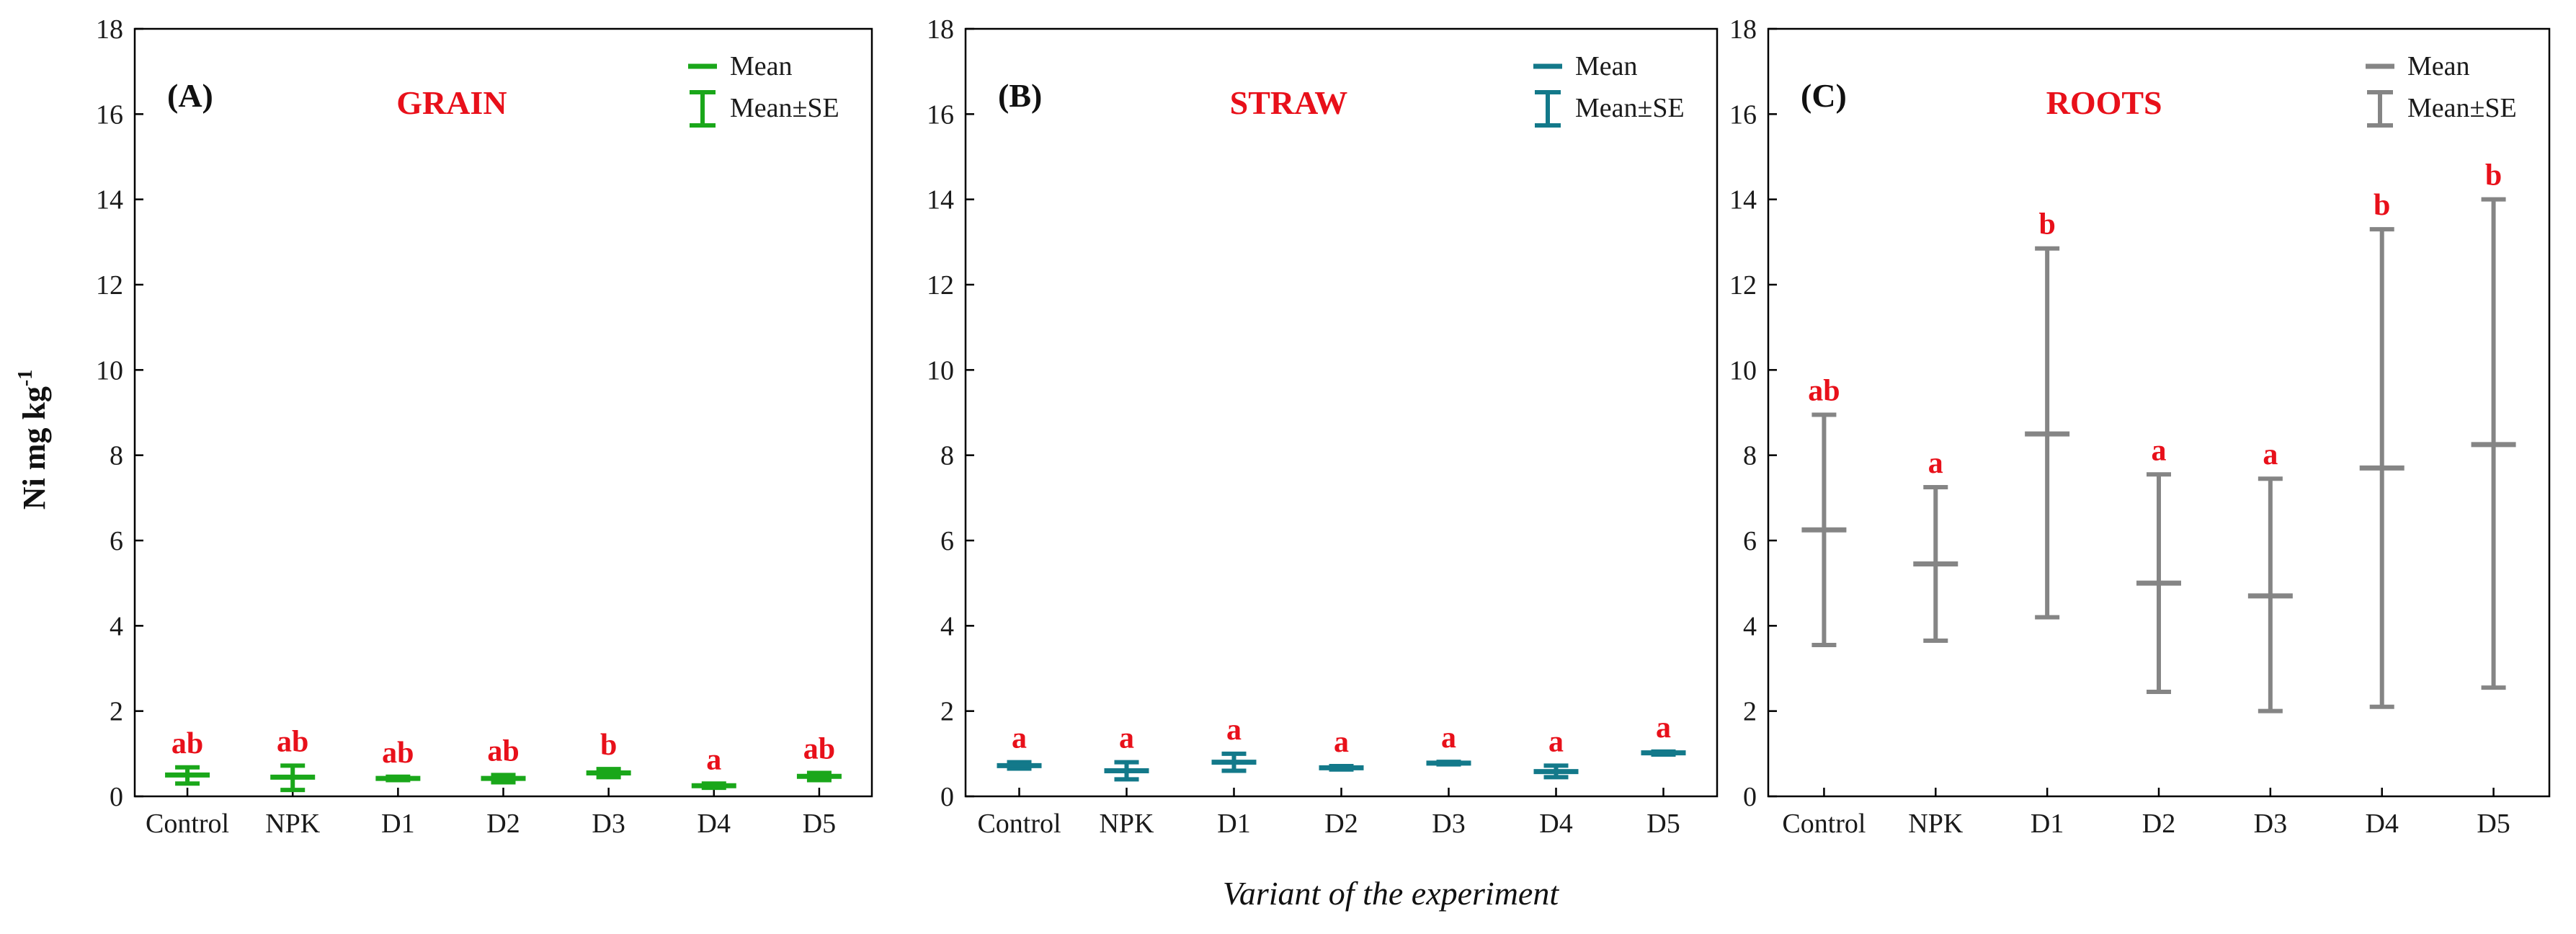 This screenshot has width=2576, height=934. I want to click on data-point-npk: a, so click(1935, 545).